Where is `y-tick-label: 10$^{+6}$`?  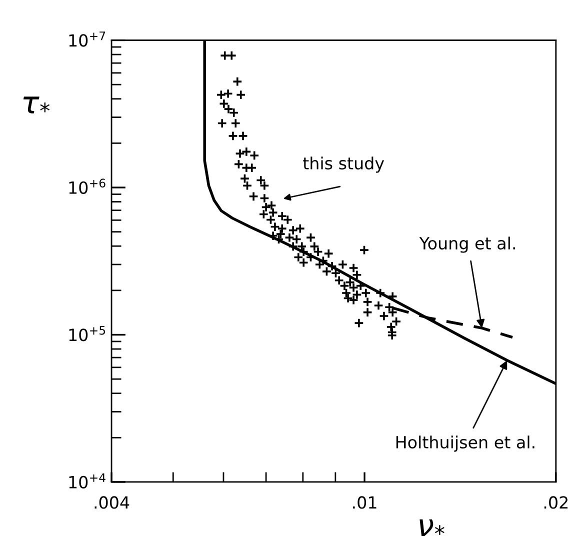 y-tick-label: 10$^{+6}$ is located at coordinates (87, 186).